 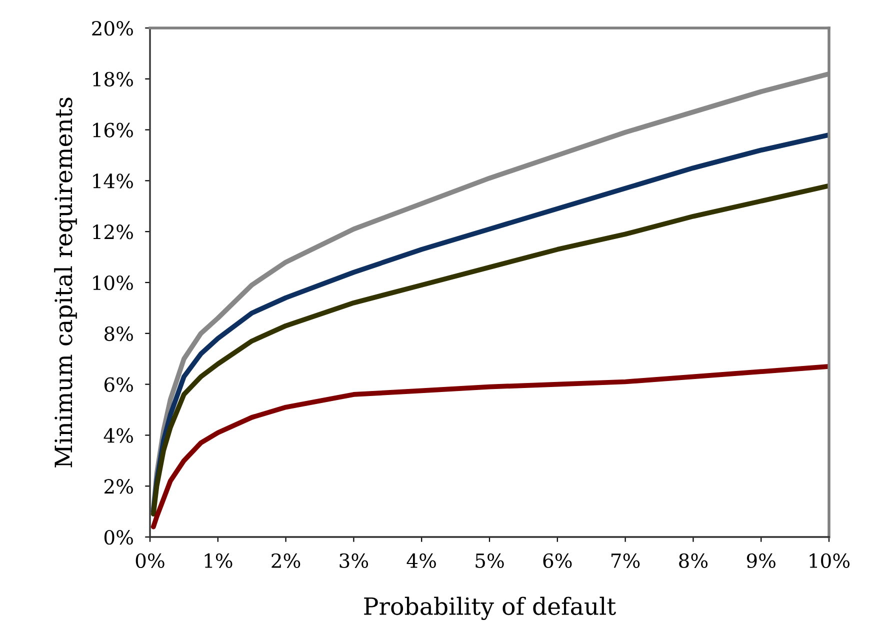 I want to click on y-tick-label: 10%, so click(x=113, y=282).